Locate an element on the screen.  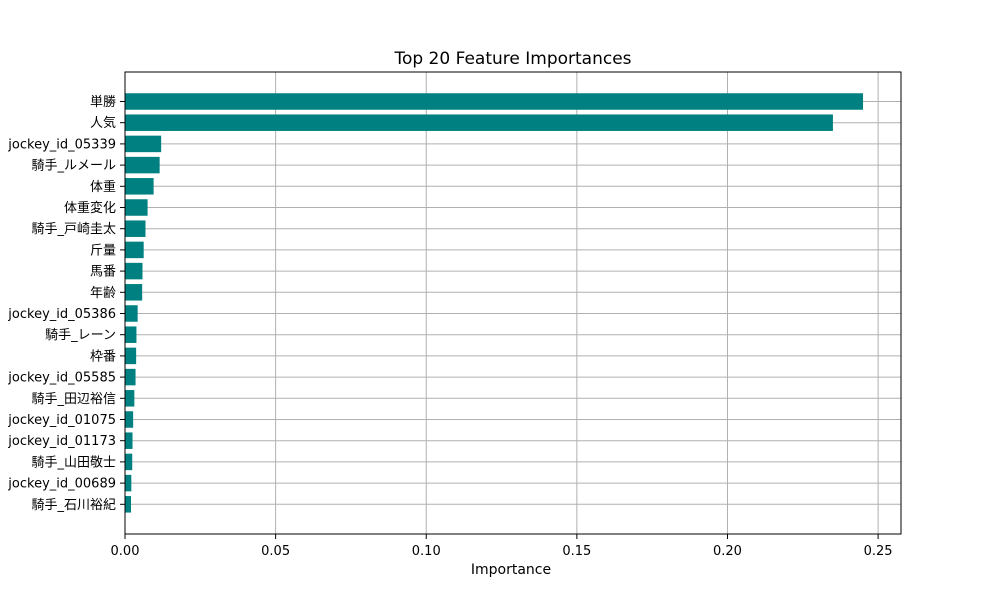
y-tick-label: 騎手_山田敬士 is located at coordinates (73, 462).